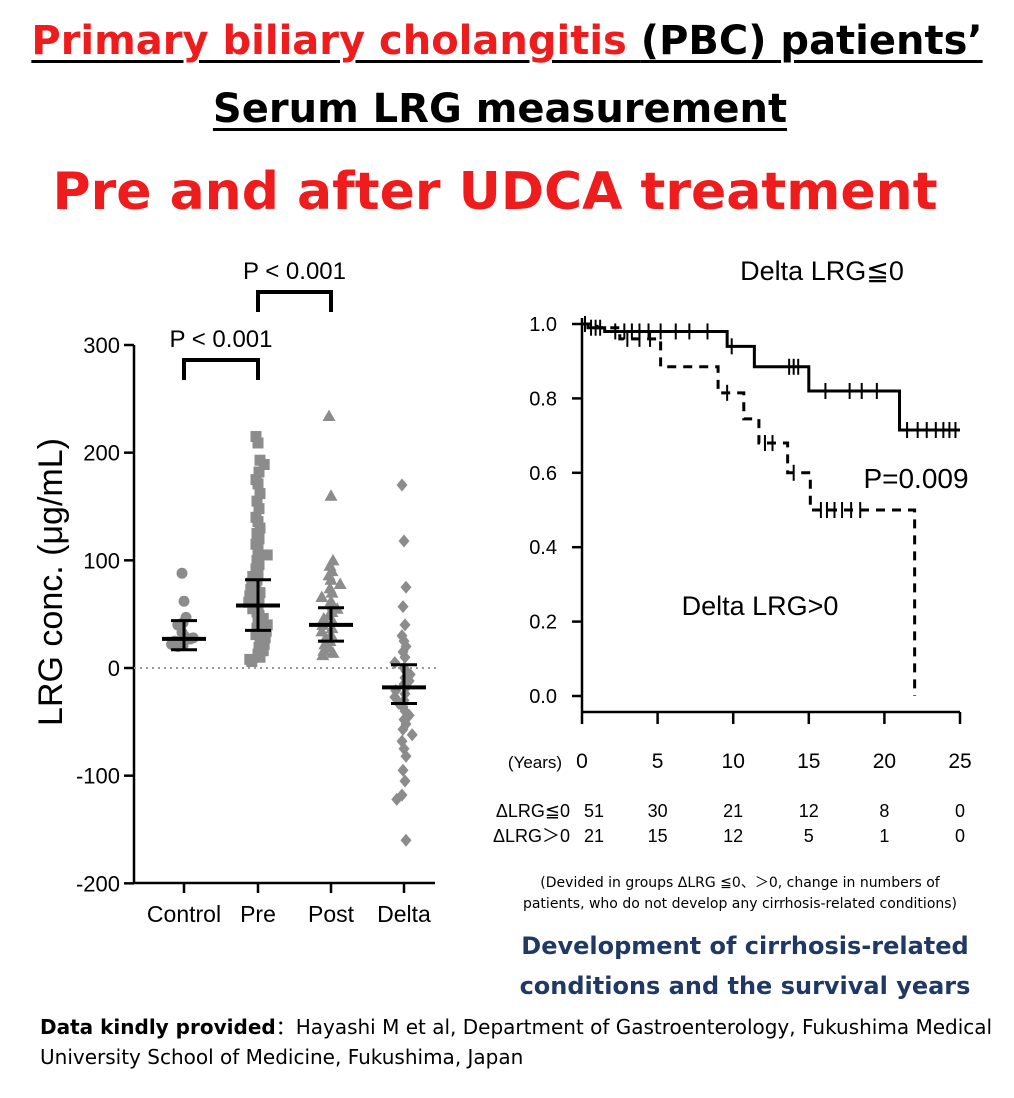 This screenshot has height=1098, width=1014. I want to click on dot-plot-y-tick-label: 300, so click(101, 345).